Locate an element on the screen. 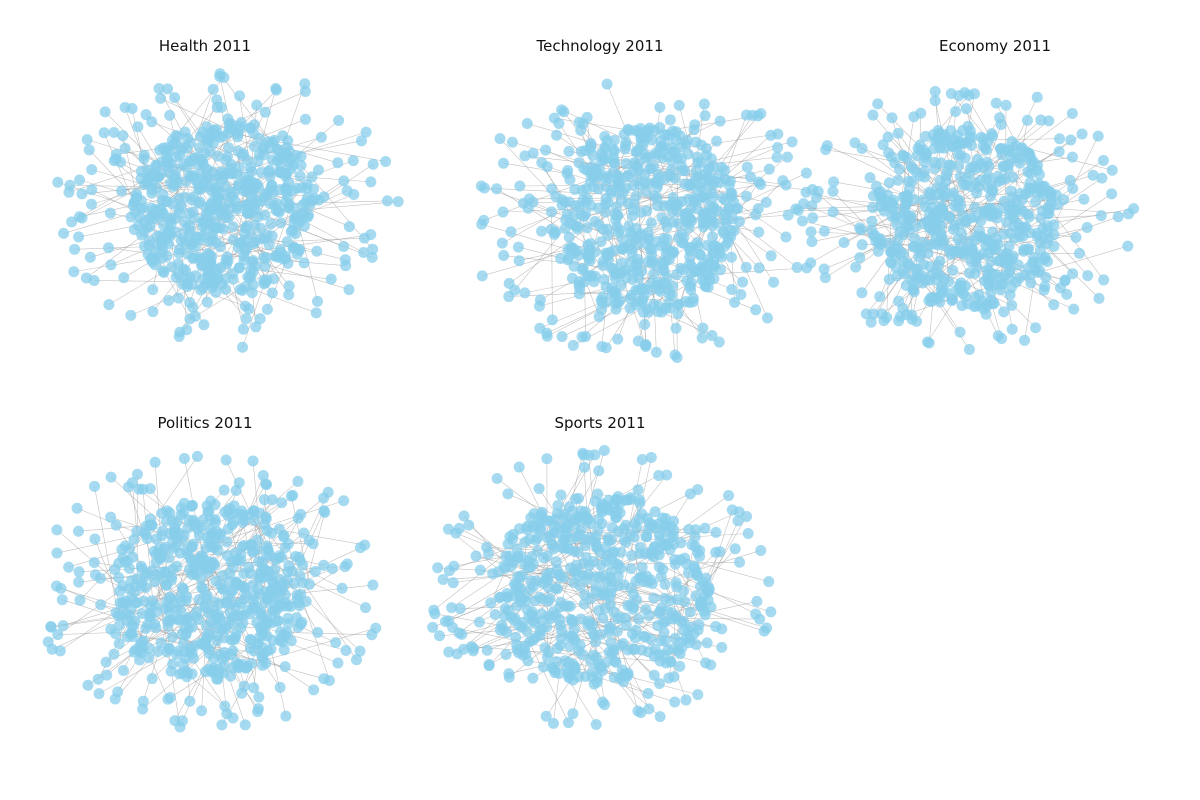  panel-title-technology: Technology 2011 is located at coordinates (600, 46).